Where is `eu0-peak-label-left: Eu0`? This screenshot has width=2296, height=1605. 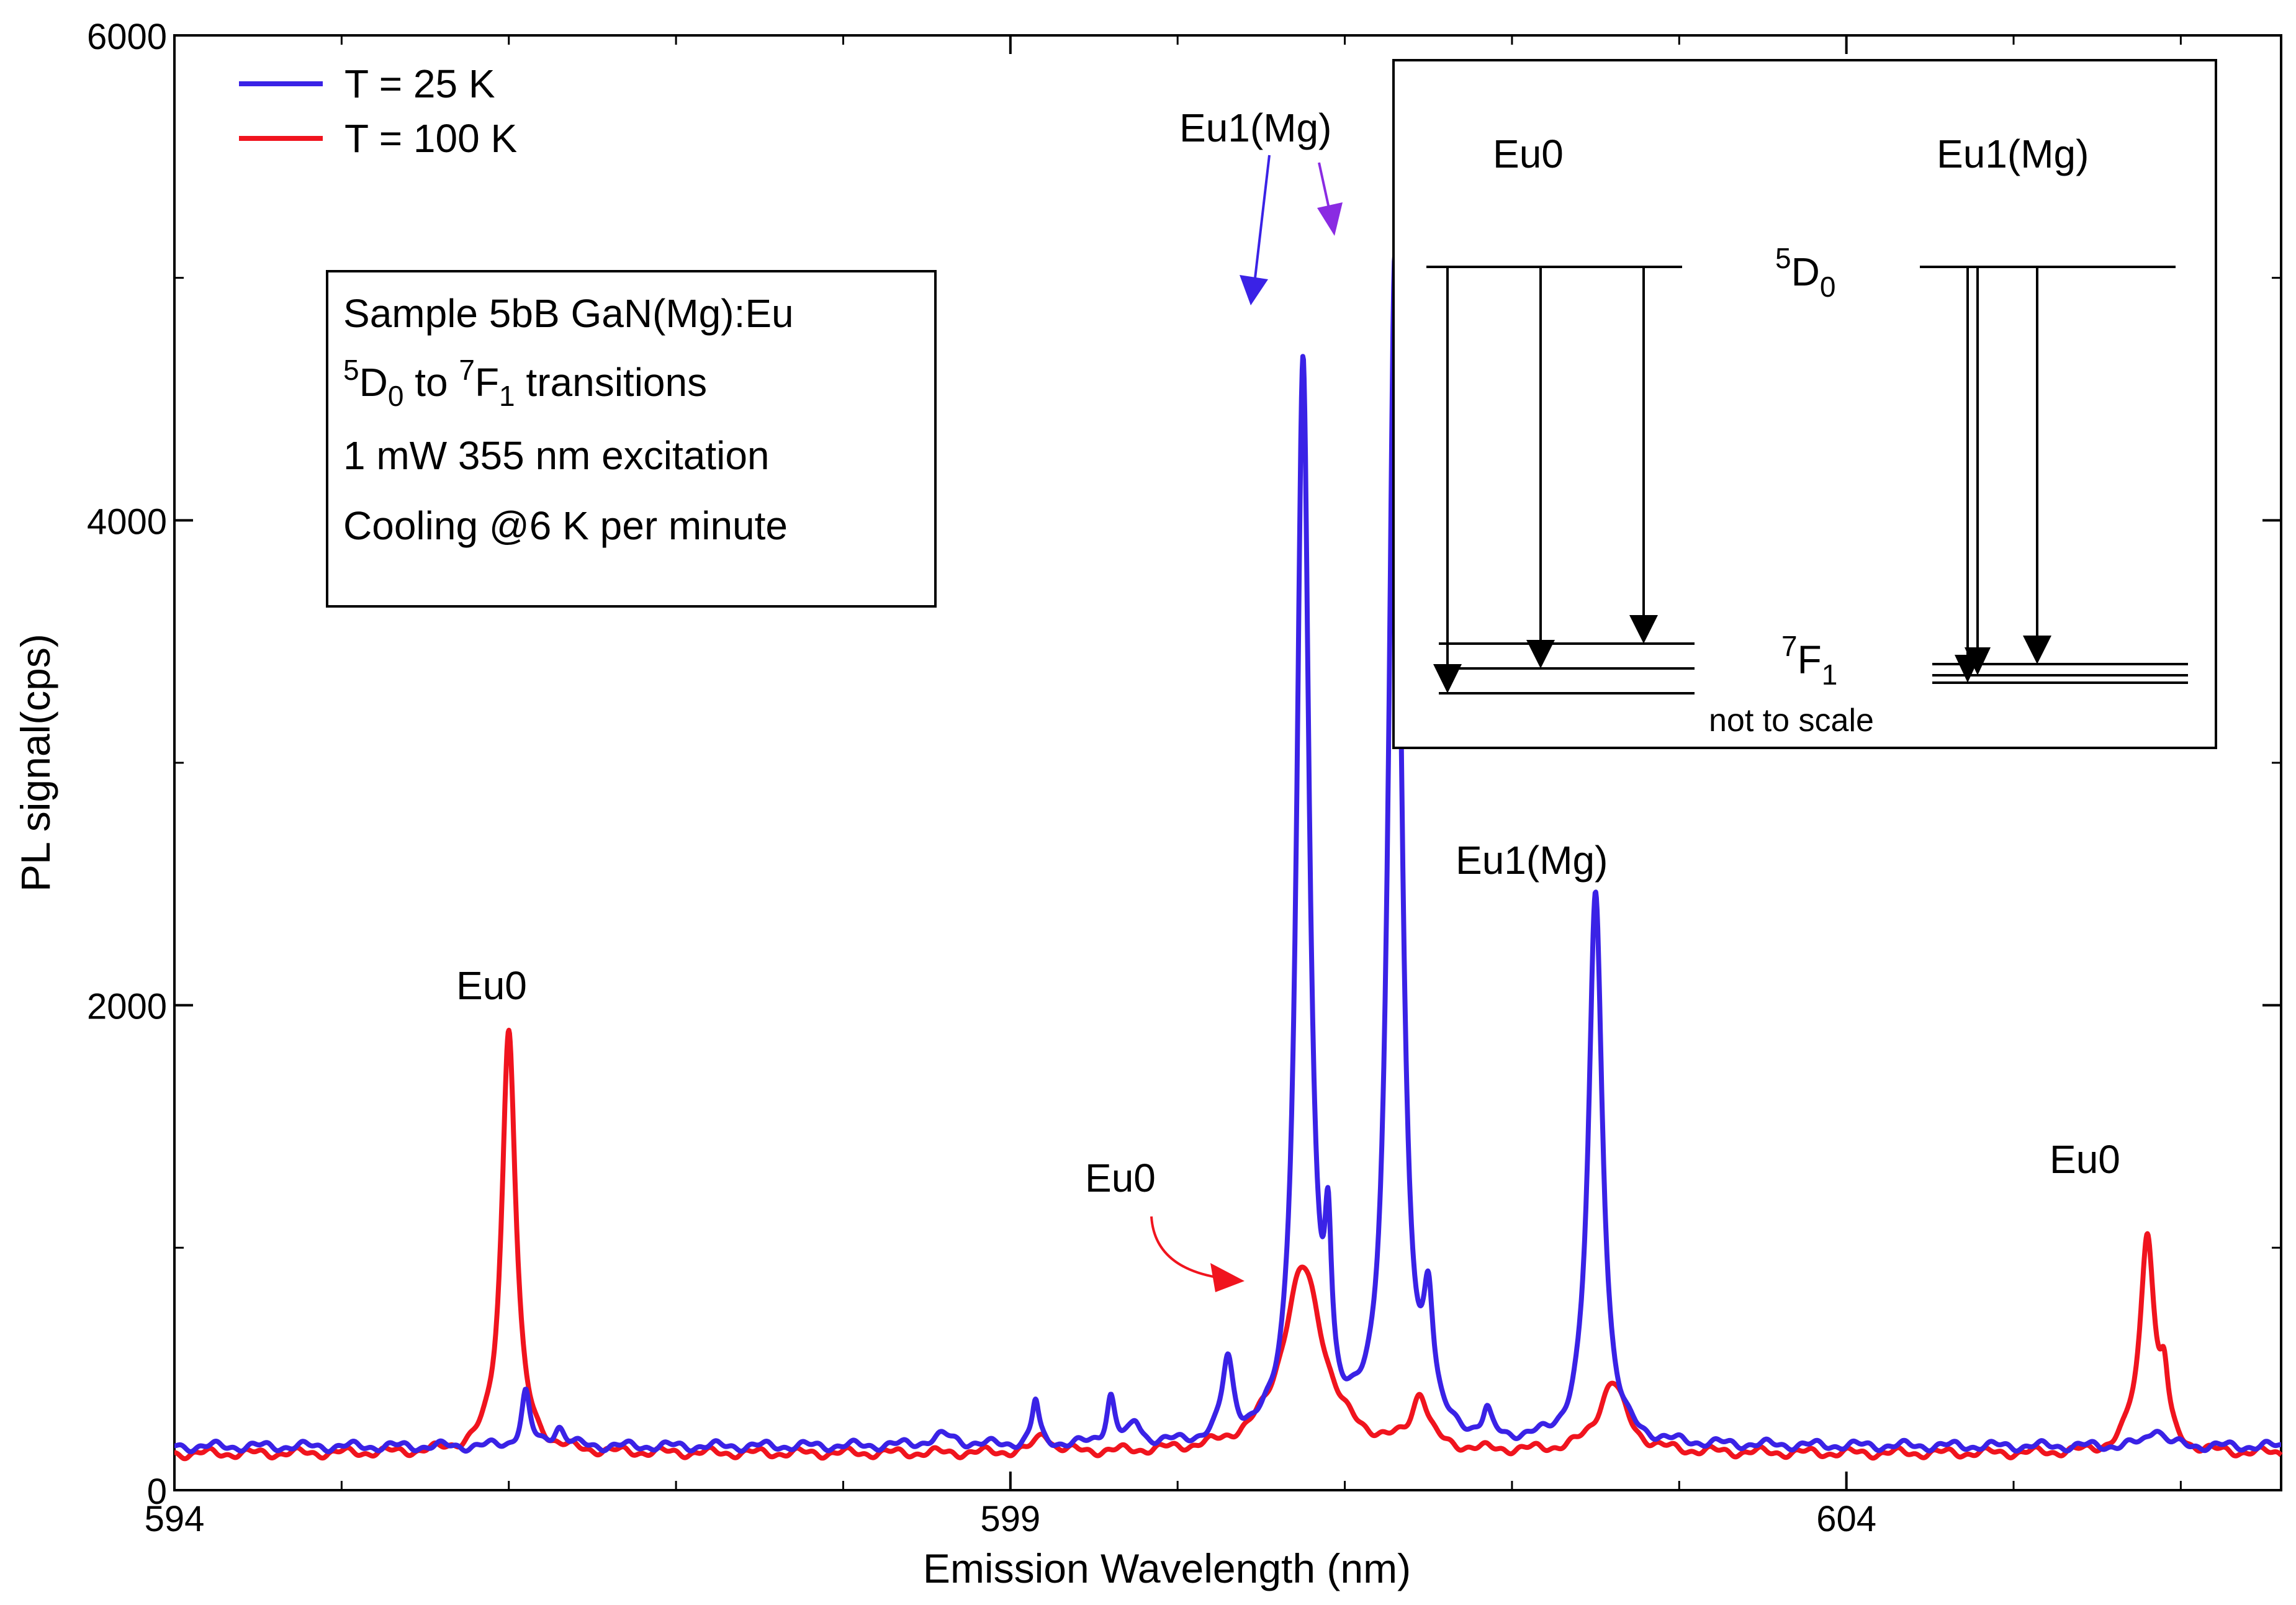
eu0-peak-label-left: Eu0 is located at coordinates (491, 986).